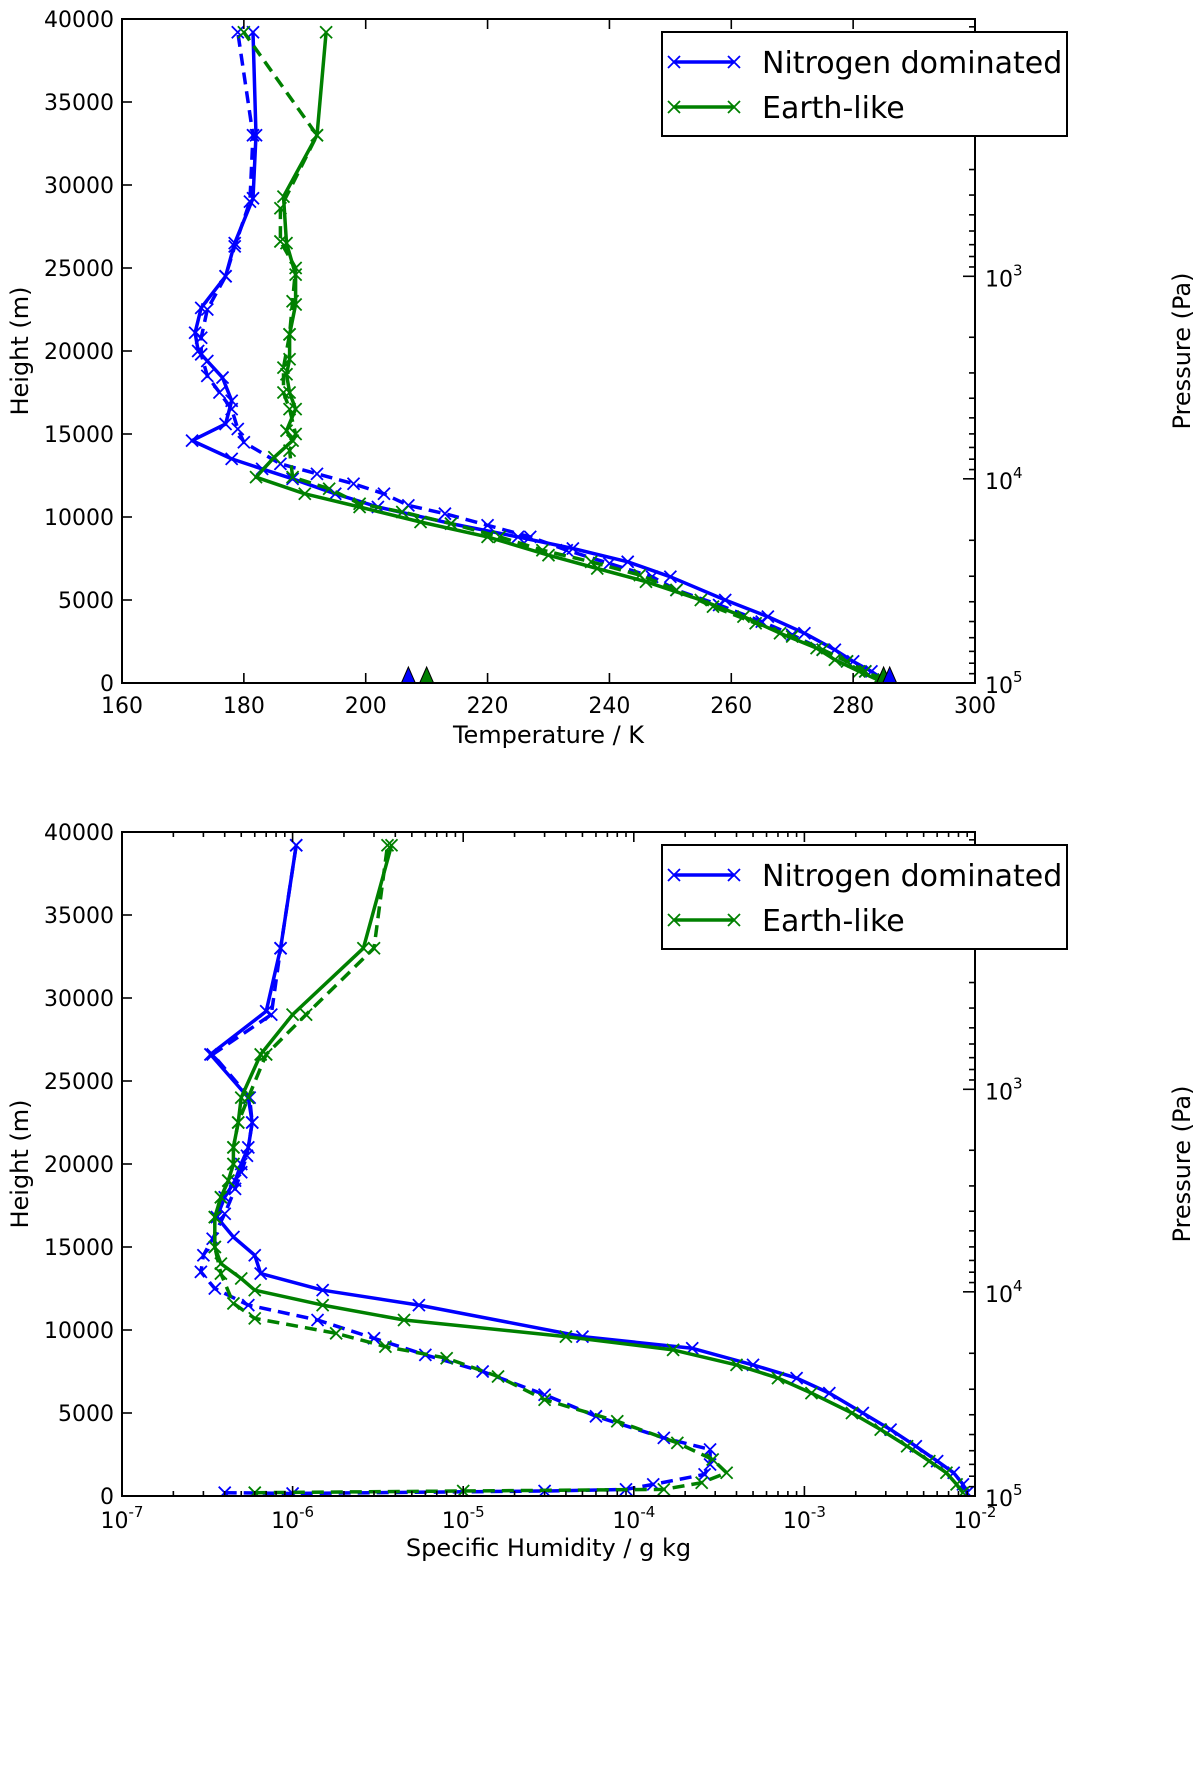  Describe the element at coordinates (79, 1331) in the screenshot. I see `y-tick-label: 10000` at that location.